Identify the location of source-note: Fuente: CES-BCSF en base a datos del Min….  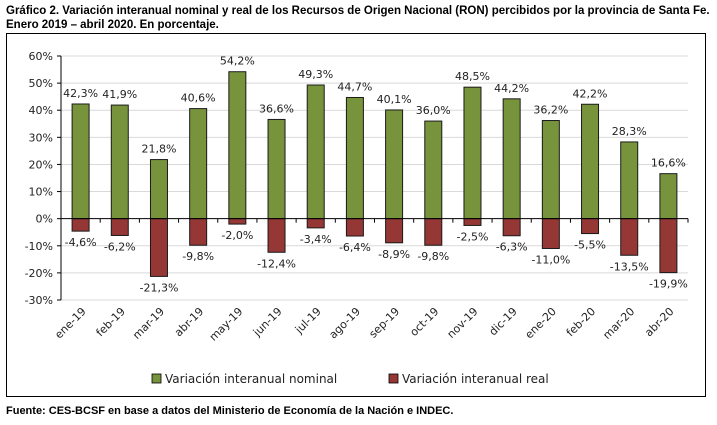
(230, 411).